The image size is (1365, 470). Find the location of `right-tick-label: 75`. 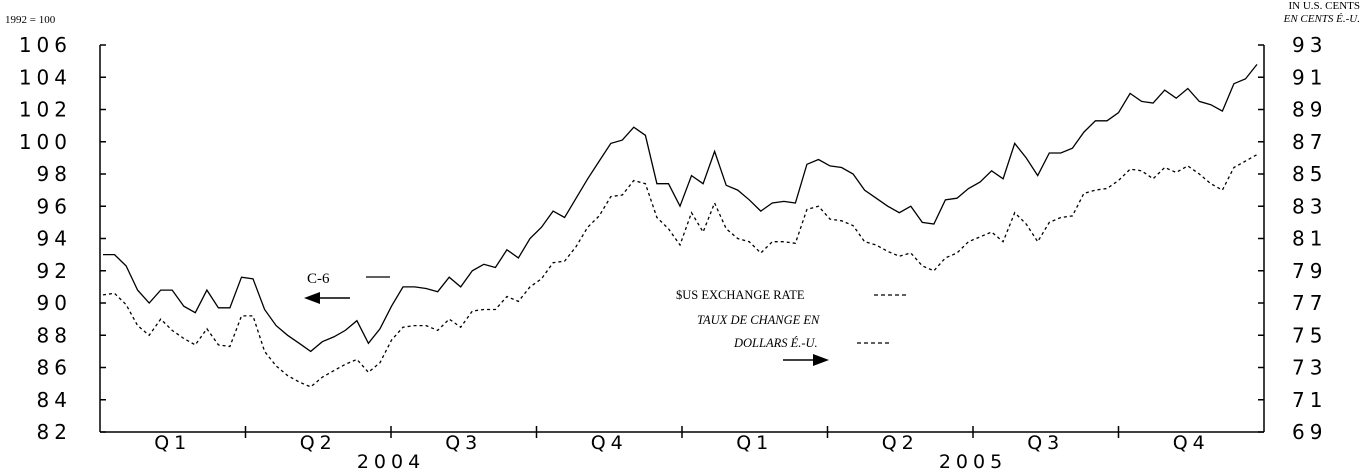

right-tick-label: 75 is located at coordinates (1309, 335).